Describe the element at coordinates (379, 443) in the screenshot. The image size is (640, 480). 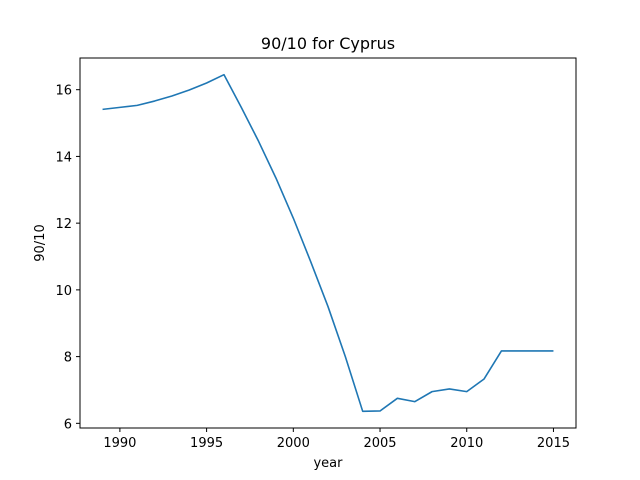
I see `x-tick-label: 2005` at that location.